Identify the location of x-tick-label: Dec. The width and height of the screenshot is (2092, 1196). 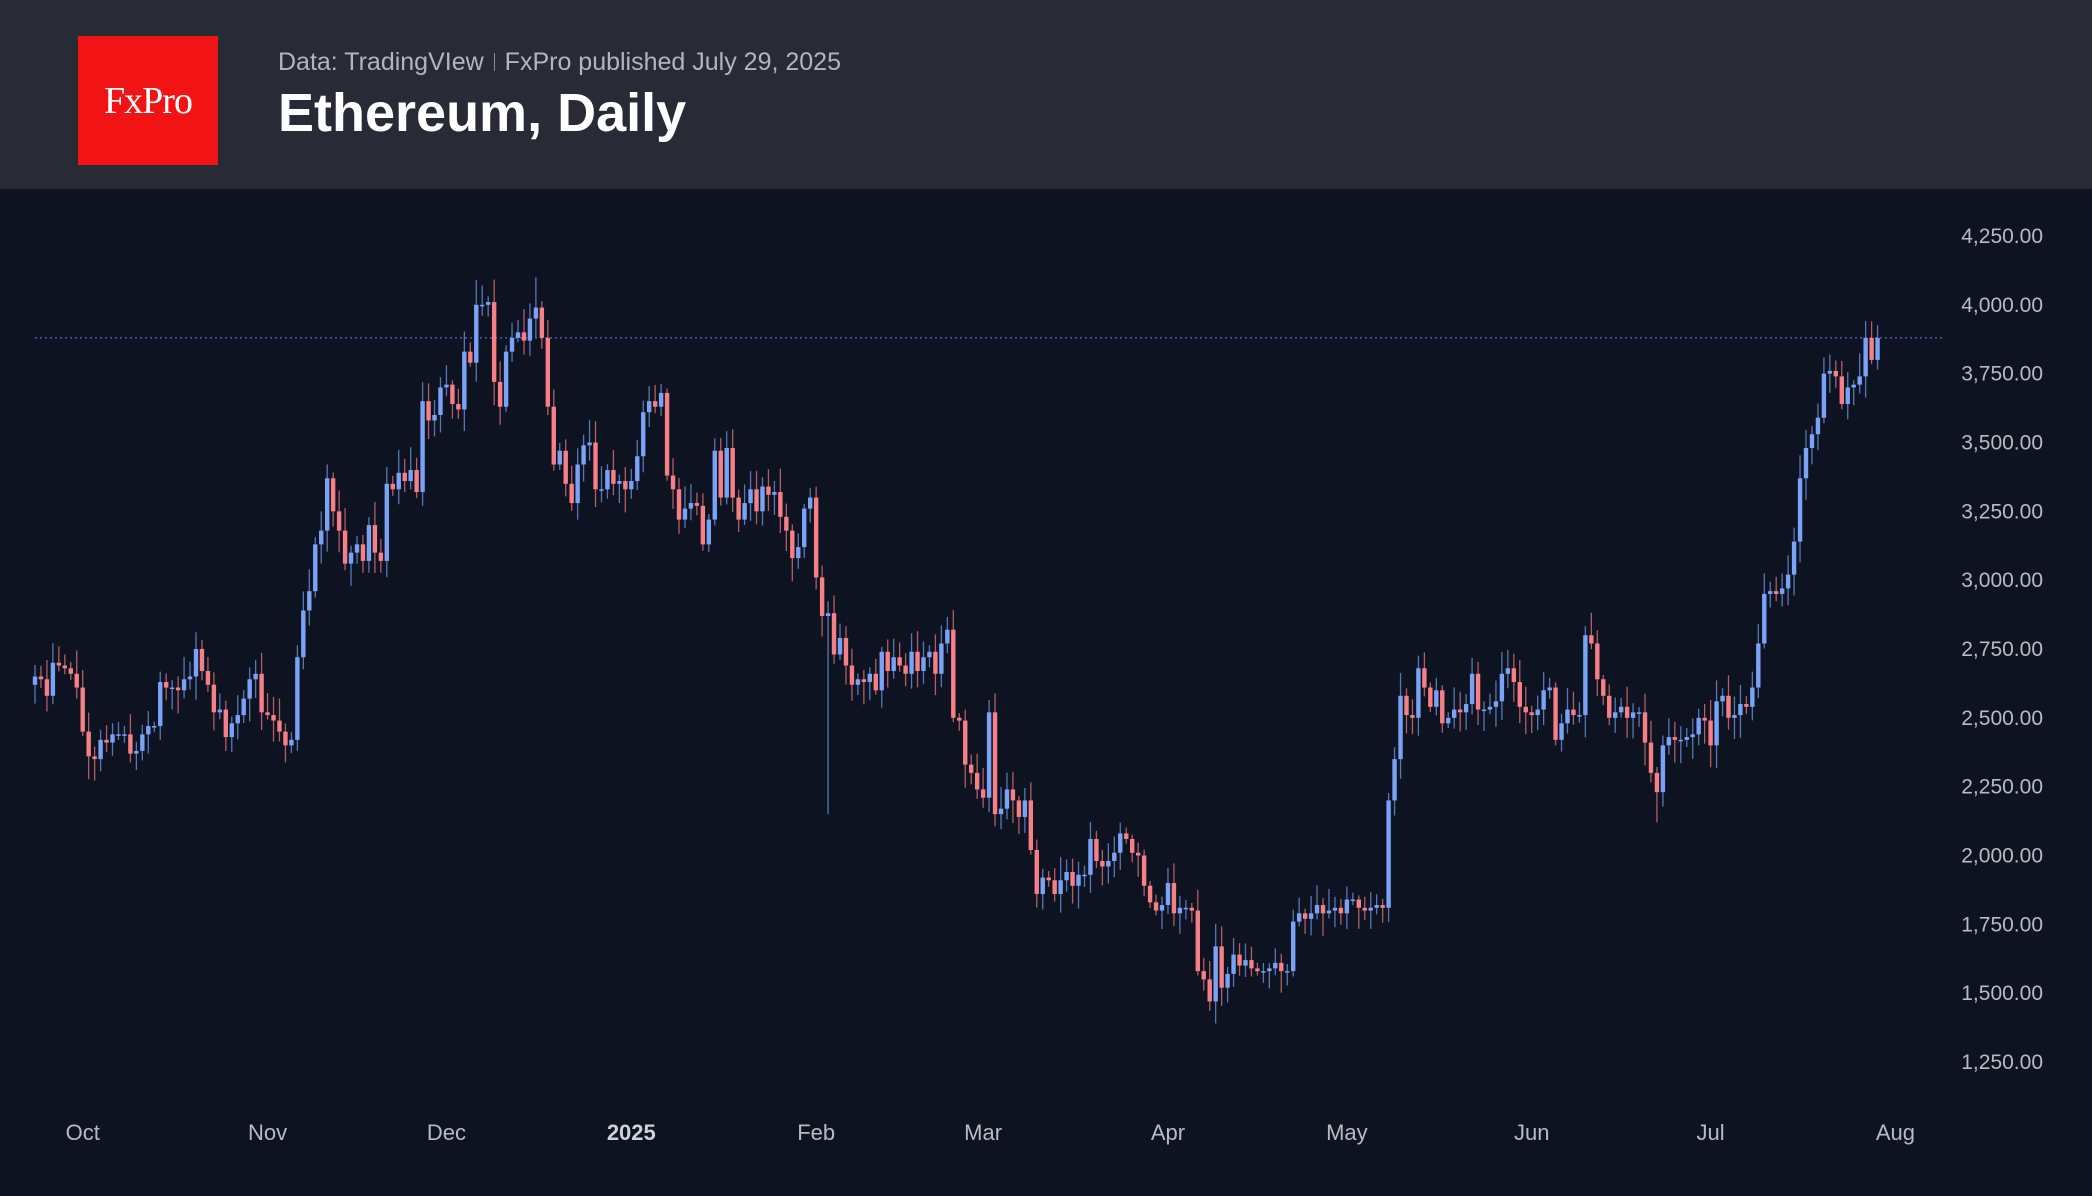
(446, 1132).